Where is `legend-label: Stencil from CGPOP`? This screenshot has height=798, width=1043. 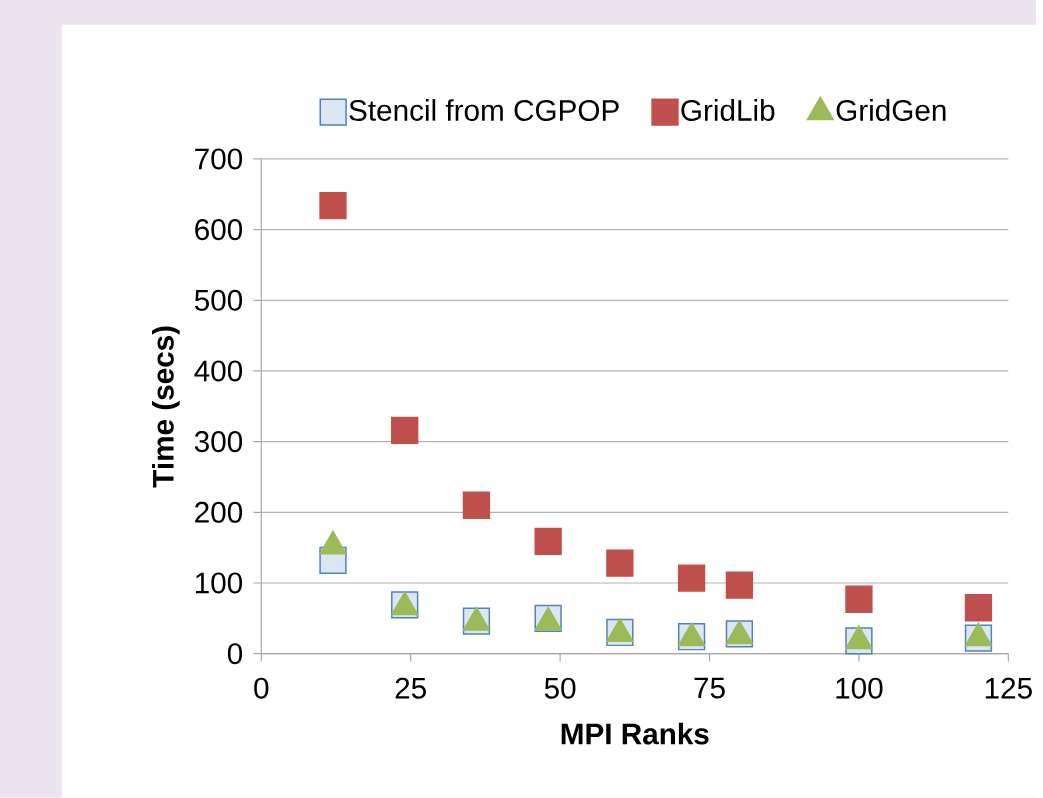
legend-label: Stencil from CGPOP is located at coordinates (484, 110).